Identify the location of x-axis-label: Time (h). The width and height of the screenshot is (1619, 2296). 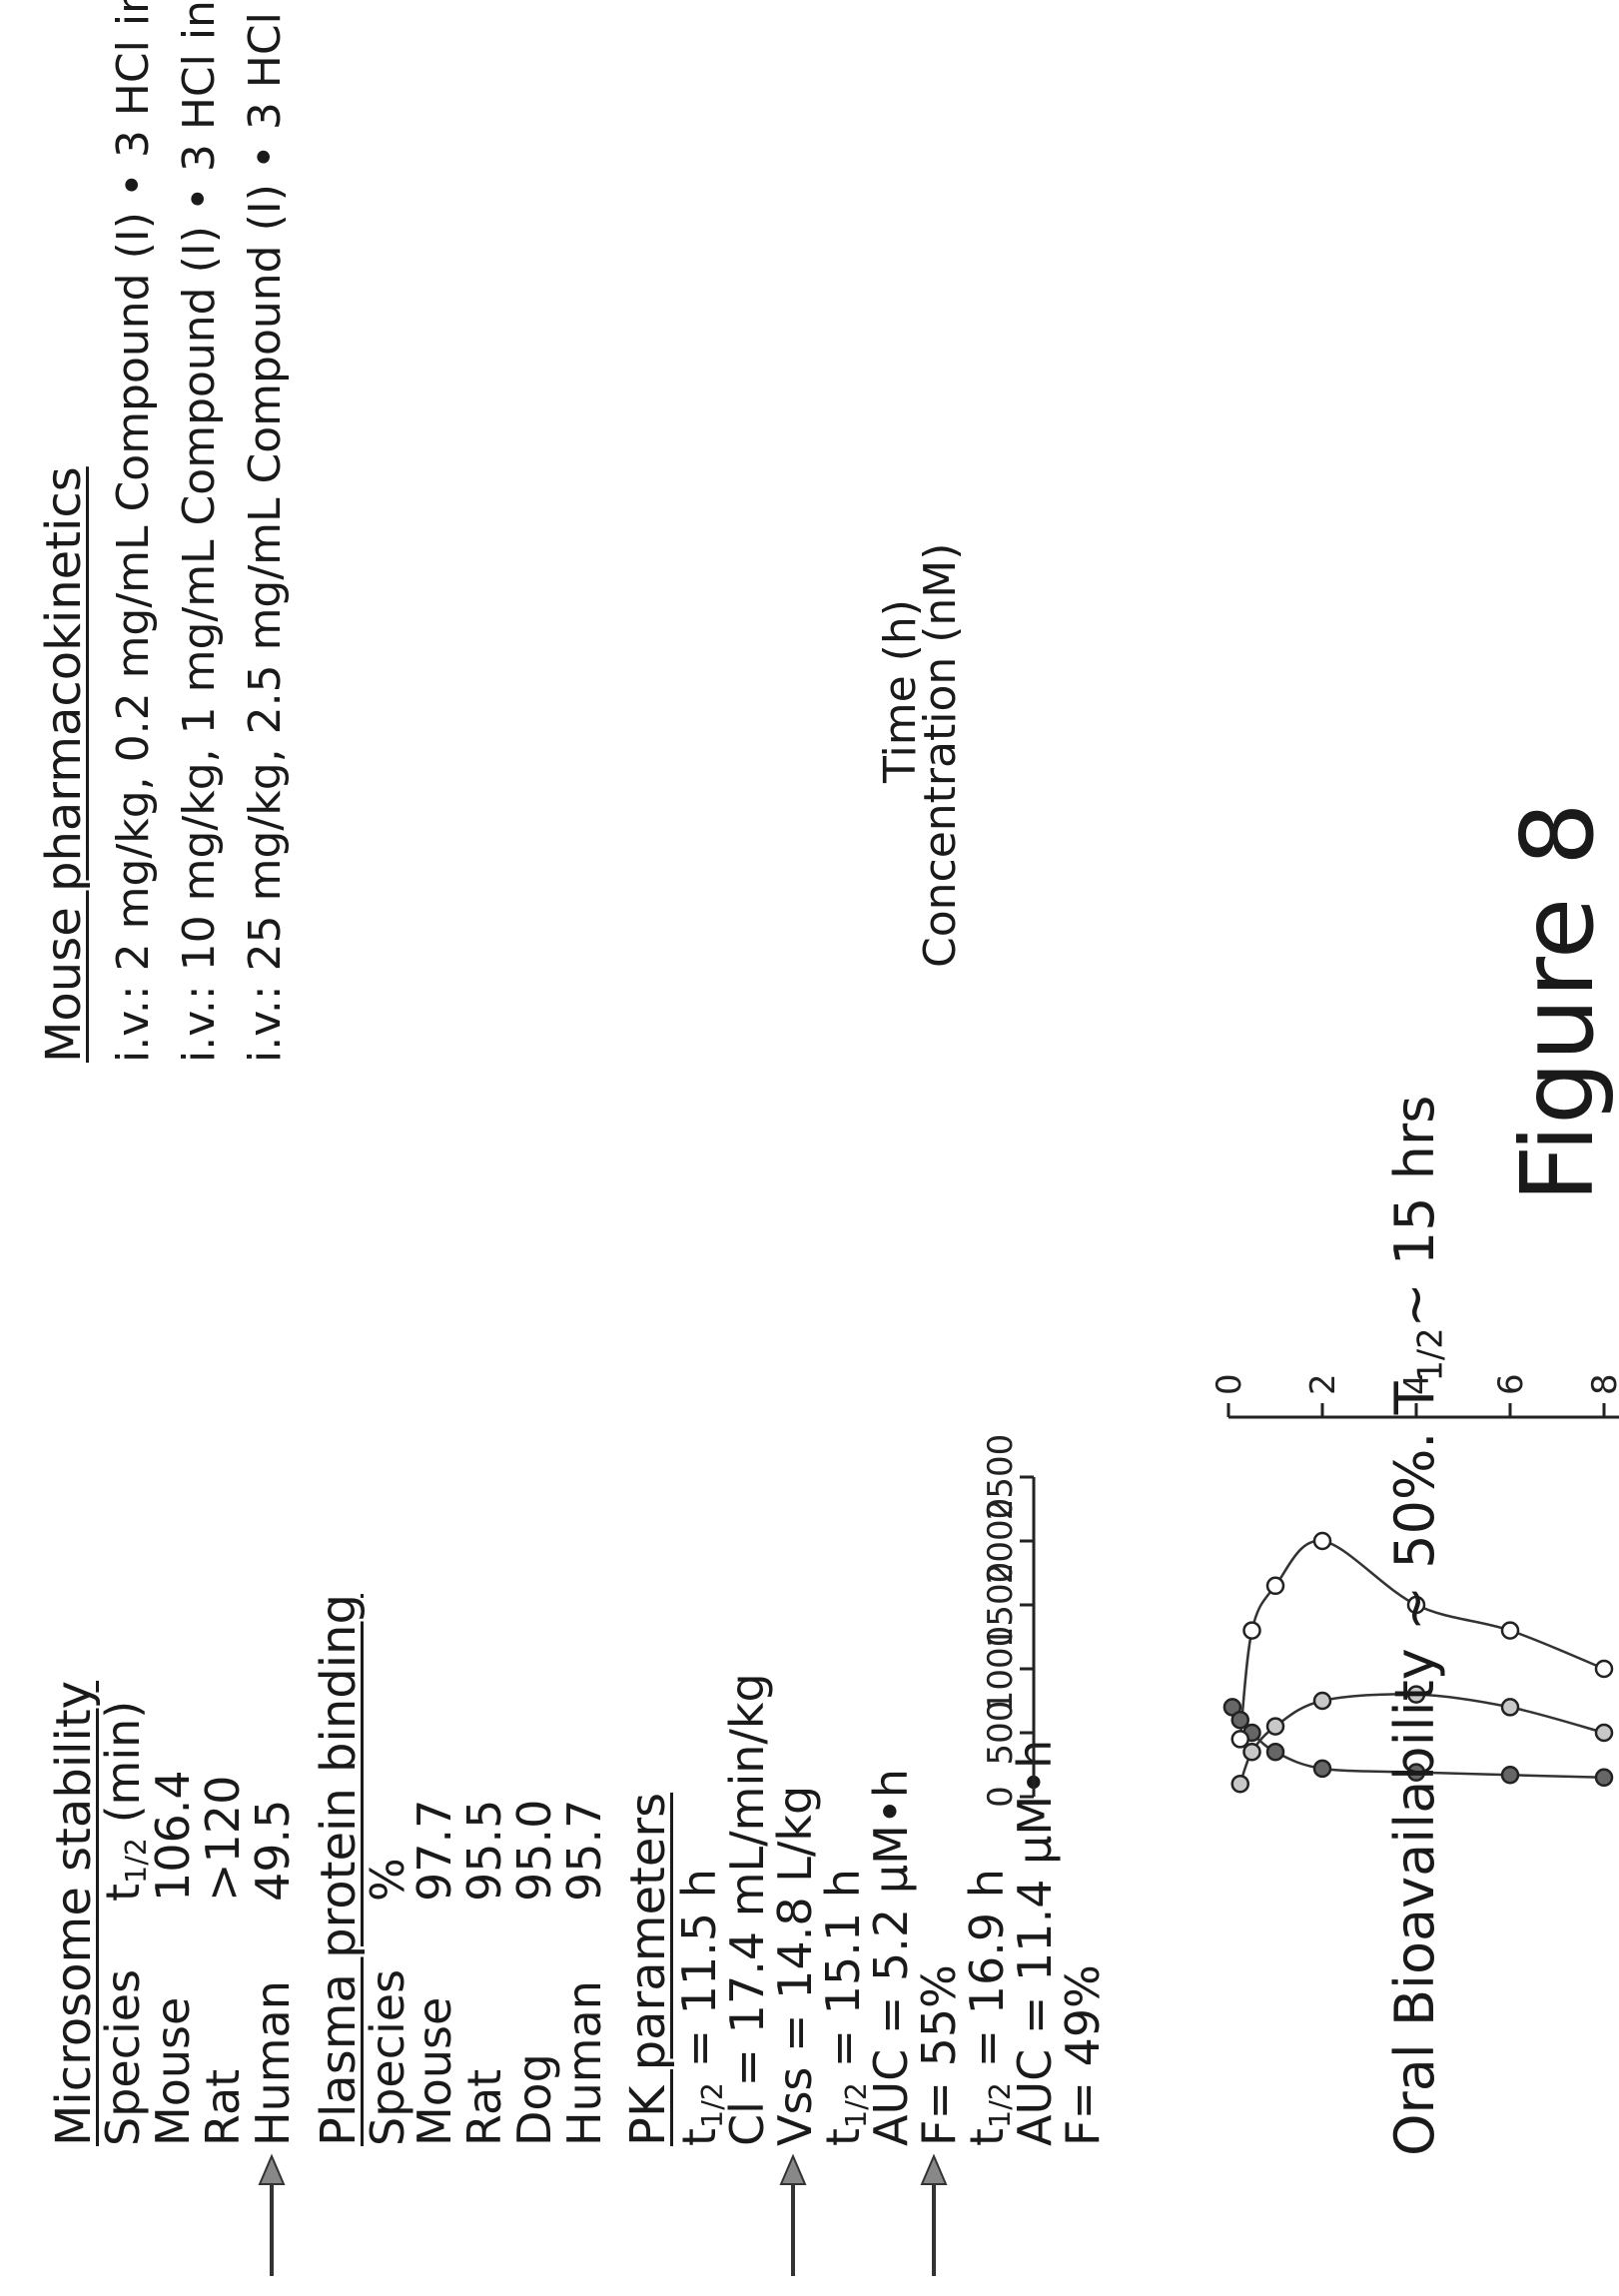
(900, 691).